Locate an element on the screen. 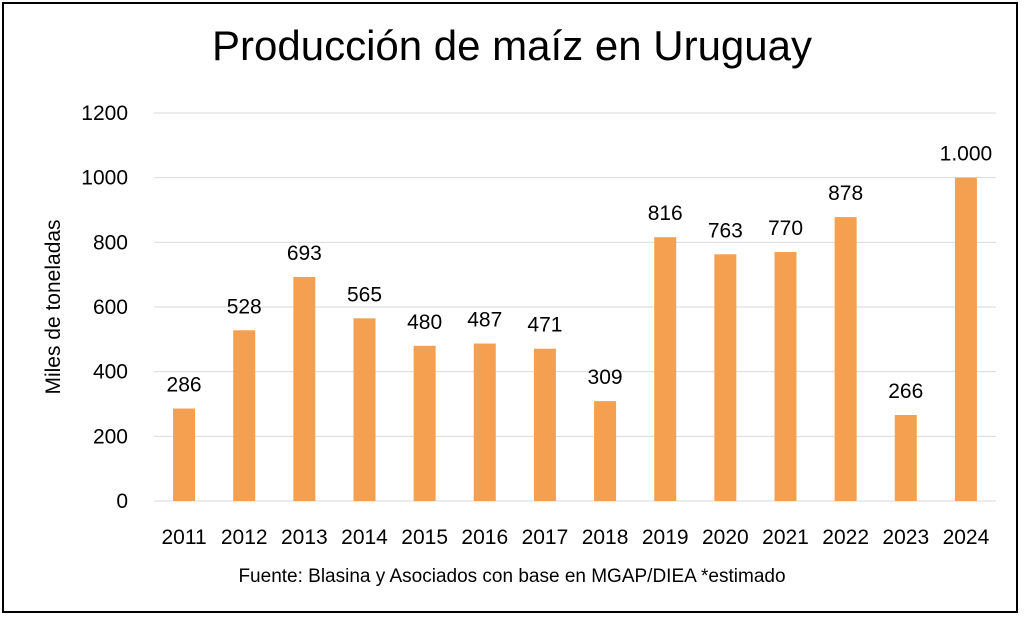 The height and width of the screenshot is (619, 1024). data-label: 693 is located at coordinates (304, 253).